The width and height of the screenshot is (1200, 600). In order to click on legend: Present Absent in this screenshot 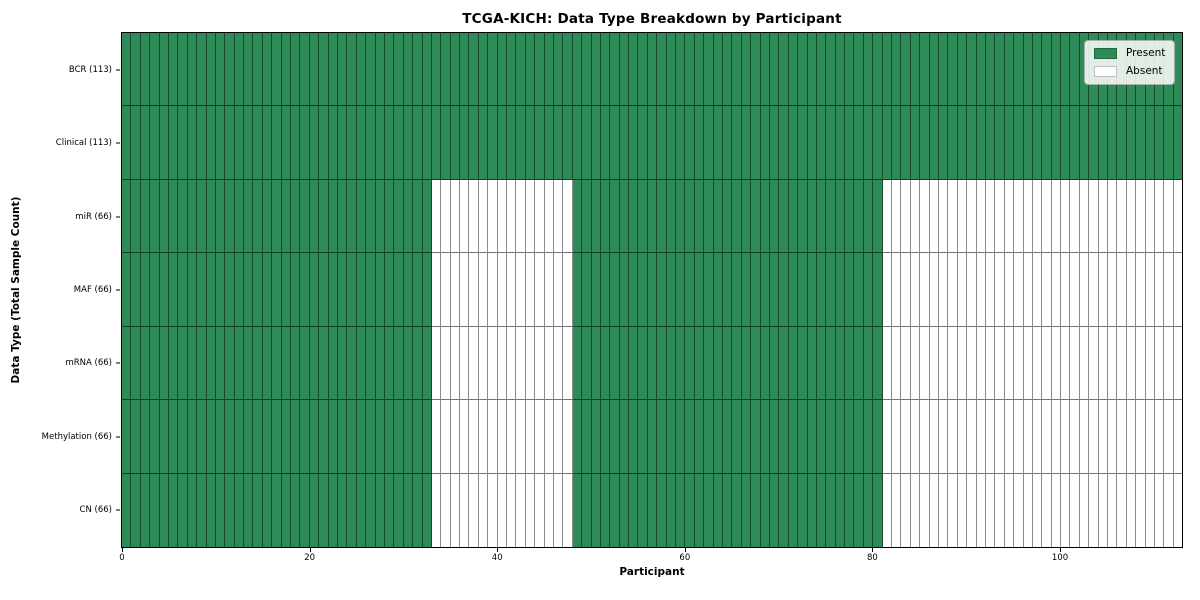, I will do `click(1130, 62)`.